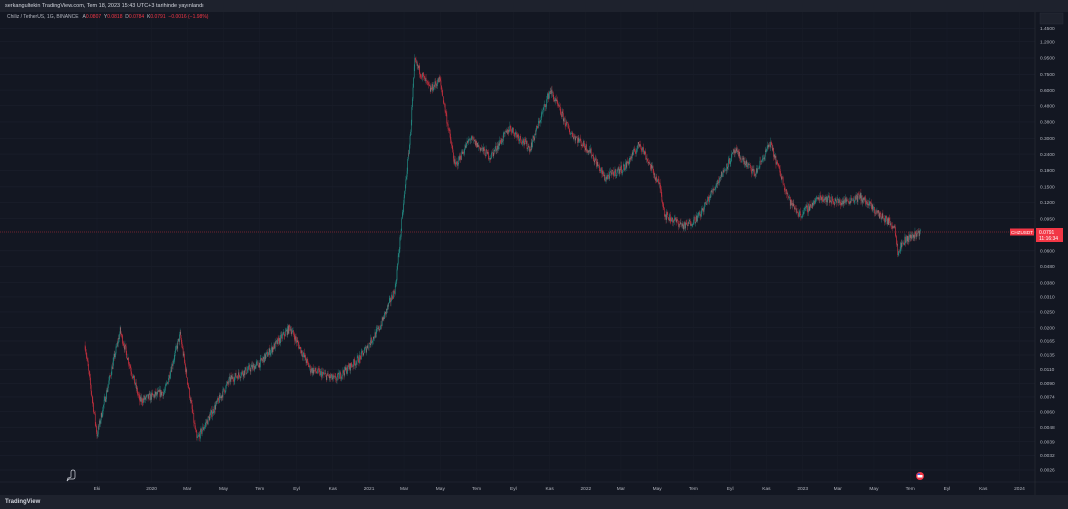  Describe the element at coordinates (369, 489) in the screenshot. I see `time-tick: 2021` at that location.